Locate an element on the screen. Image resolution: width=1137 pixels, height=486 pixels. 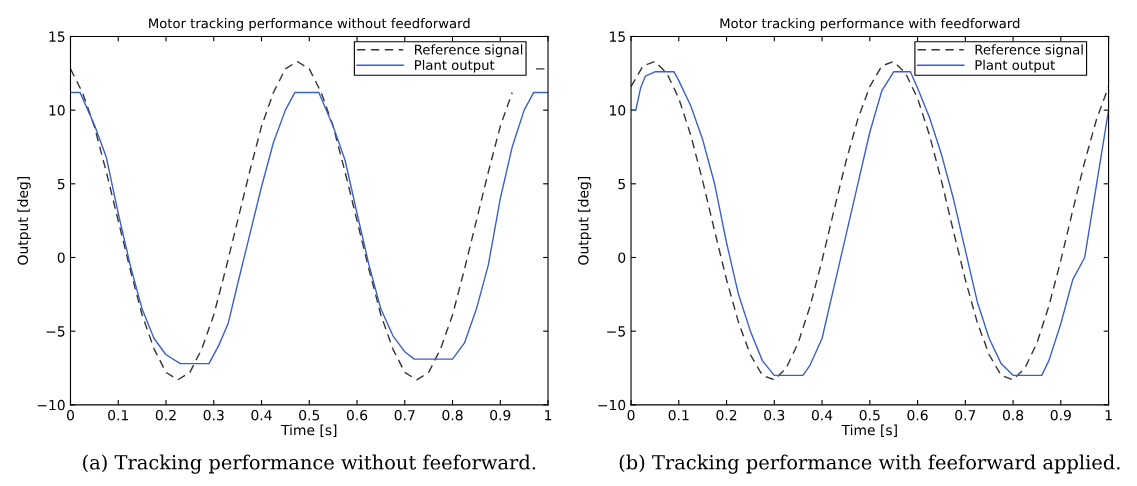
text: (a) Tracking performance without feeforward. is located at coordinates (309, 464).